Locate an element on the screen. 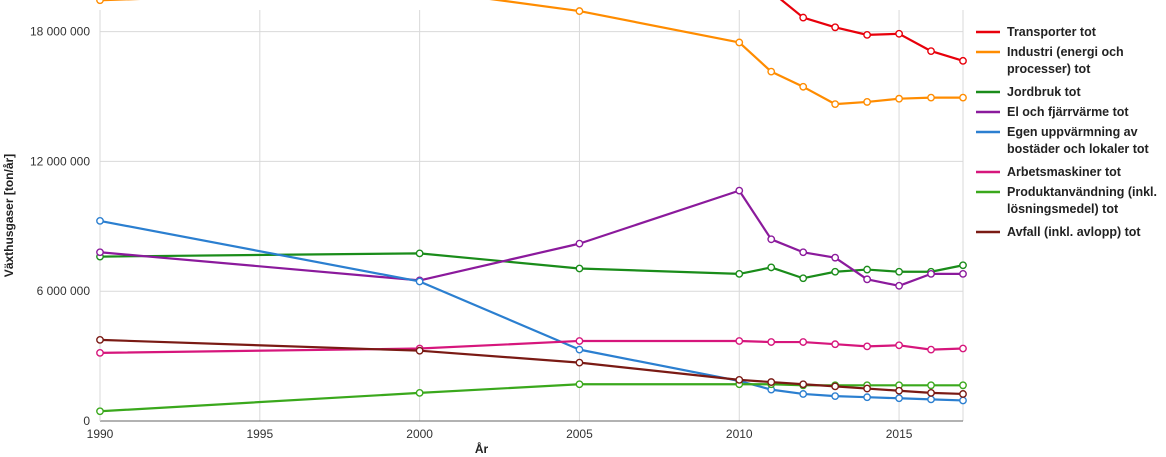  x-tick-label: 2005 is located at coordinates (579, 434).